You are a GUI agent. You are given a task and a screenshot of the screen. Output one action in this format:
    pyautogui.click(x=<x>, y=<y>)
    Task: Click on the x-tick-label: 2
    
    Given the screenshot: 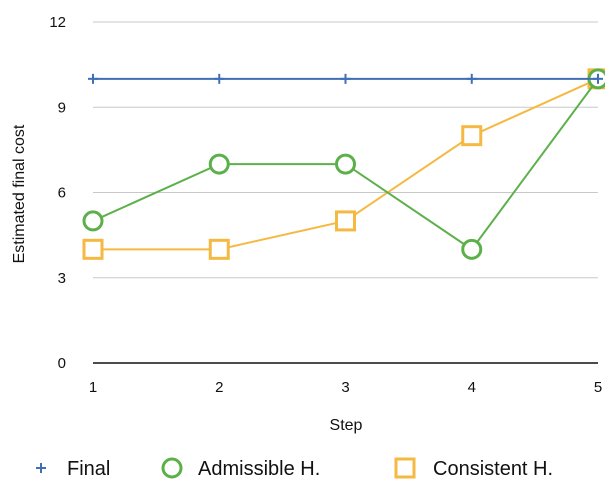 What is the action you would take?
    pyautogui.click(x=219, y=387)
    